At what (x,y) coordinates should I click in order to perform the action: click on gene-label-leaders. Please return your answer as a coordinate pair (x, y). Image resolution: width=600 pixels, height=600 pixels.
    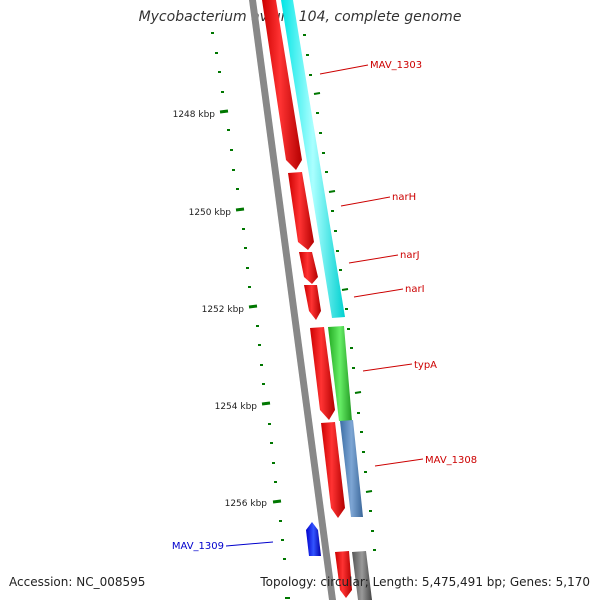
    Looking at the image, I should click on (371, 265).